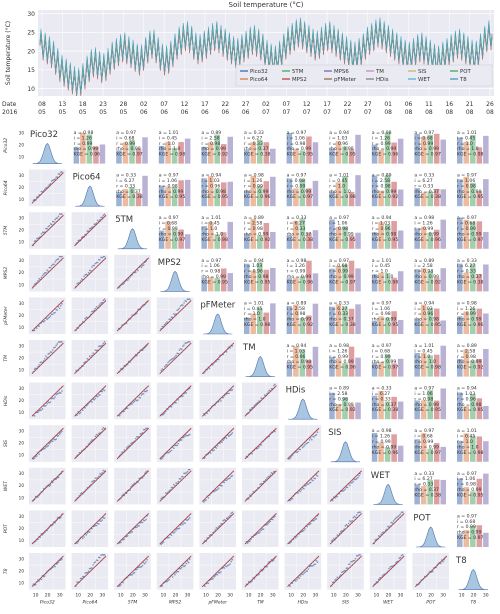 The width and height of the screenshot is (500, 614). I want to click on pair-x-axis-label: 5TM, so click(133, 603).